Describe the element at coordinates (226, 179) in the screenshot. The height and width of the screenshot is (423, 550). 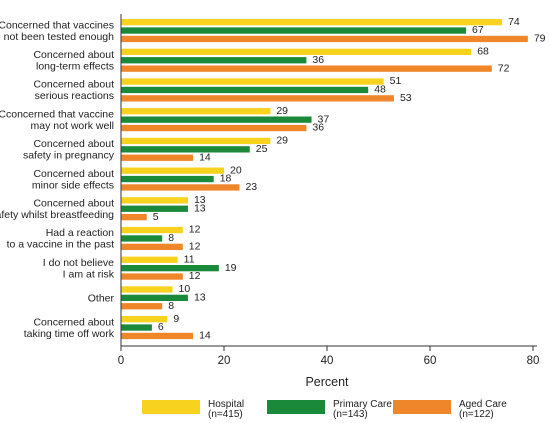
I see `data-label: 18` at that location.